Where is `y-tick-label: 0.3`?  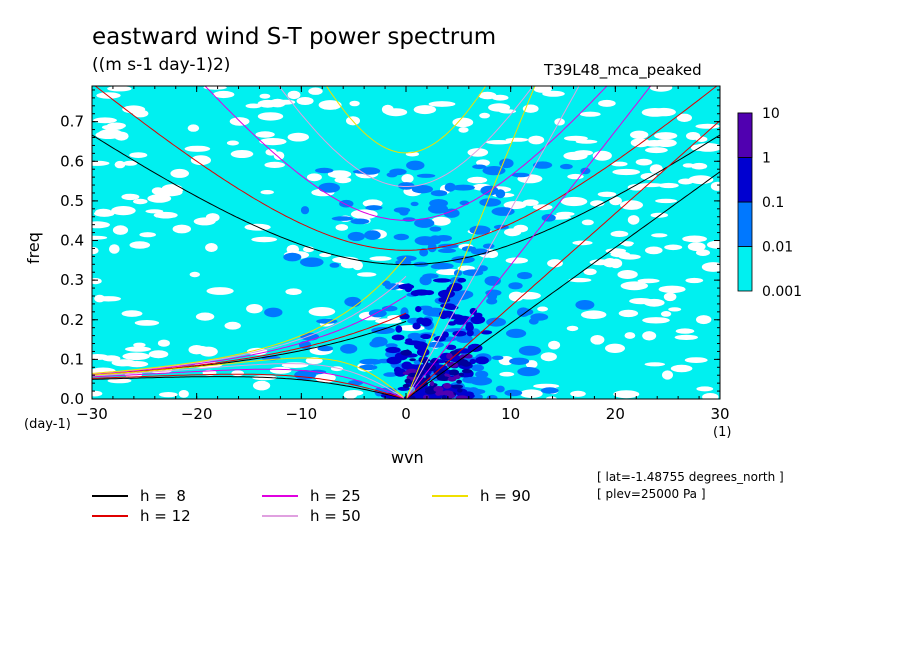 y-tick-label: 0.3 is located at coordinates (72, 280).